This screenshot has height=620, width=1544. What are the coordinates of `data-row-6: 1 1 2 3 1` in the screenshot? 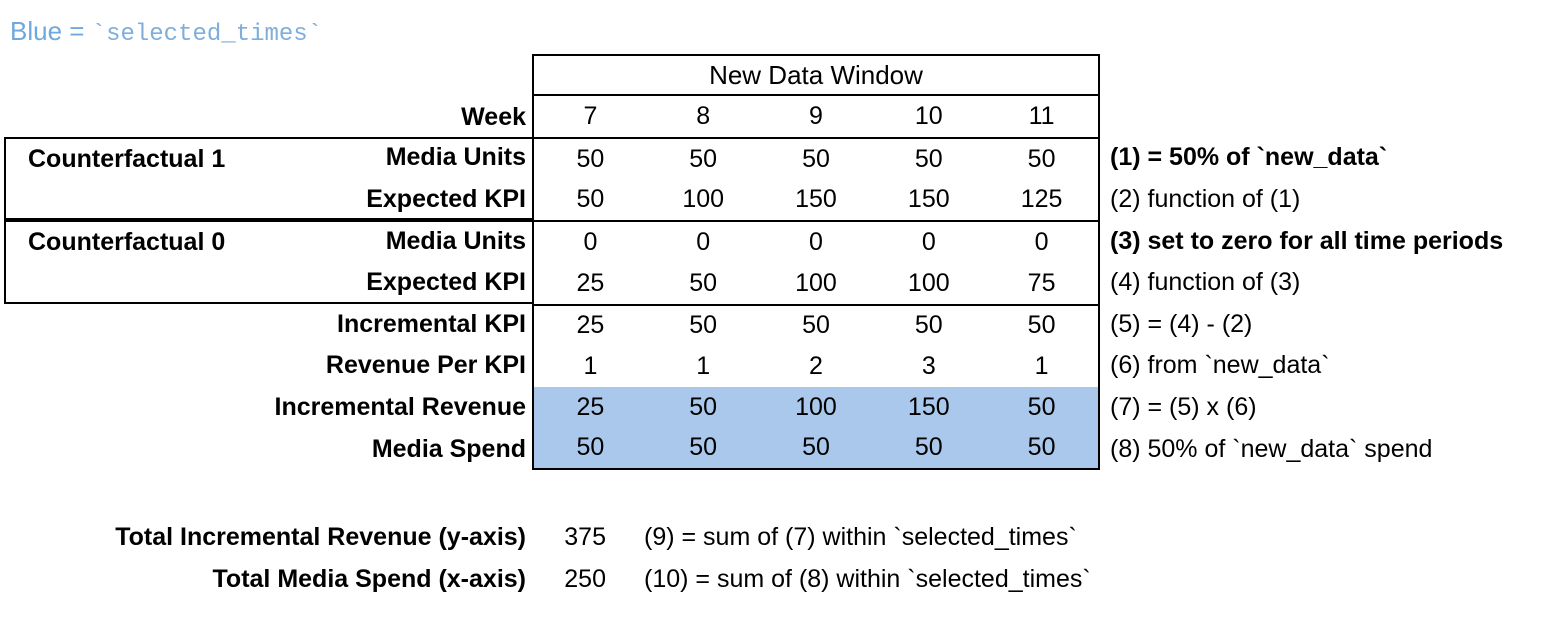 It's located at (816, 366).